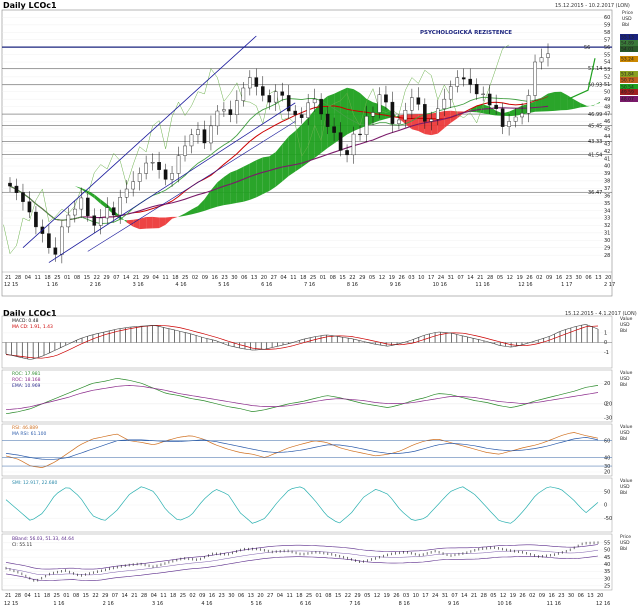 The height and width of the screenshot is (609, 640). Describe the element at coordinates (445, 596) in the screenshot. I see `bottom-x-tick-label: 31` at that location.